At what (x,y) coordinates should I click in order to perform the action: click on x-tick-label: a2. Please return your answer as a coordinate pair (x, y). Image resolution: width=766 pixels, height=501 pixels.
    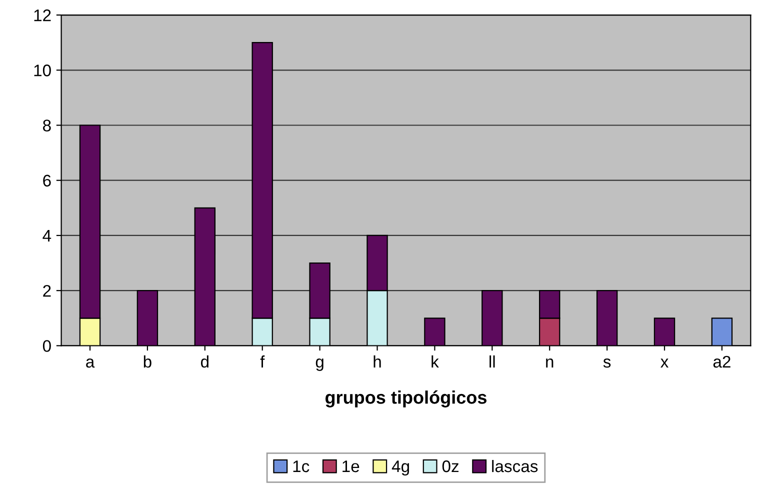
    Looking at the image, I should click on (721, 362).